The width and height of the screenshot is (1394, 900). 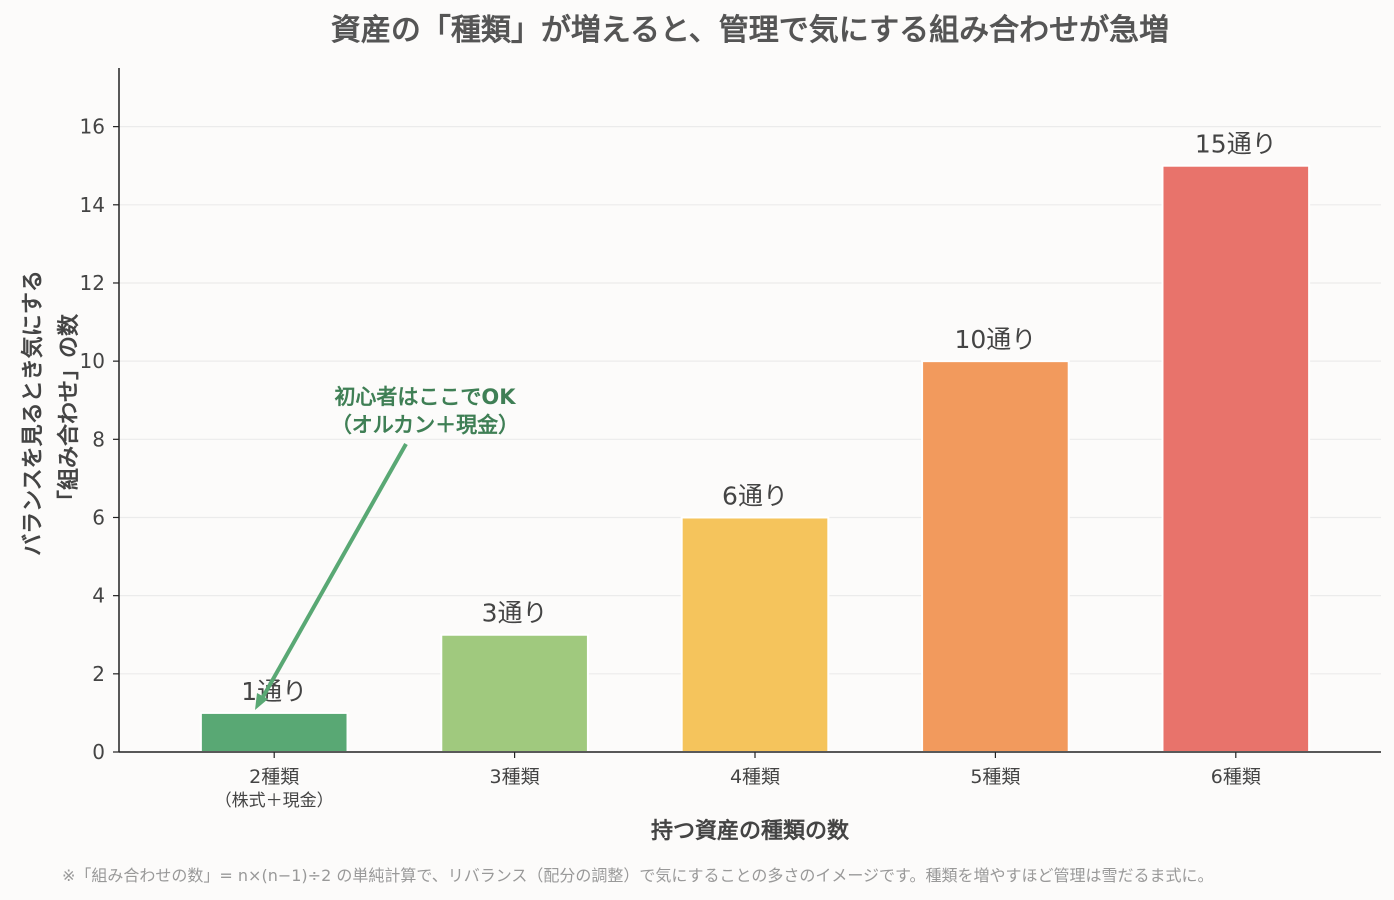 What do you see at coordinates (750, 30) in the screenshot?
I see `chart-title: 資産の「種類」が増えると、管理で気にする組み合わせが急増` at bounding box center [750, 30].